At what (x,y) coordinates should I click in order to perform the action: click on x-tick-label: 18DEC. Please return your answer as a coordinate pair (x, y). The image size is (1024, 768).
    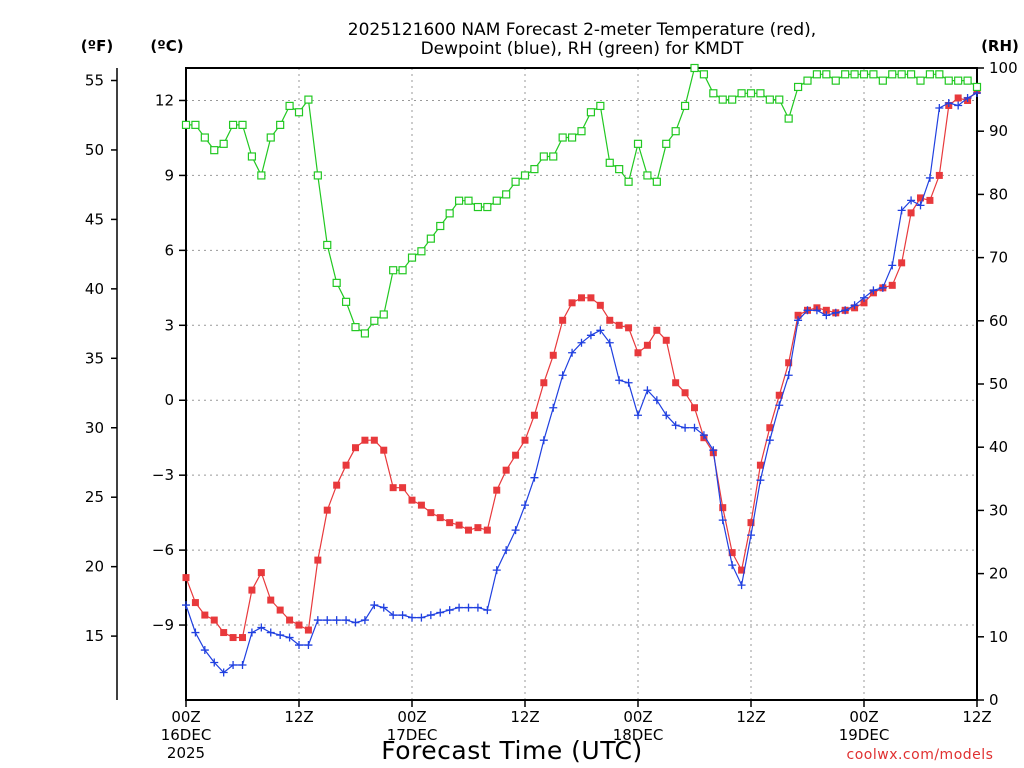
    Looking at the image, I should click on (638, 735).